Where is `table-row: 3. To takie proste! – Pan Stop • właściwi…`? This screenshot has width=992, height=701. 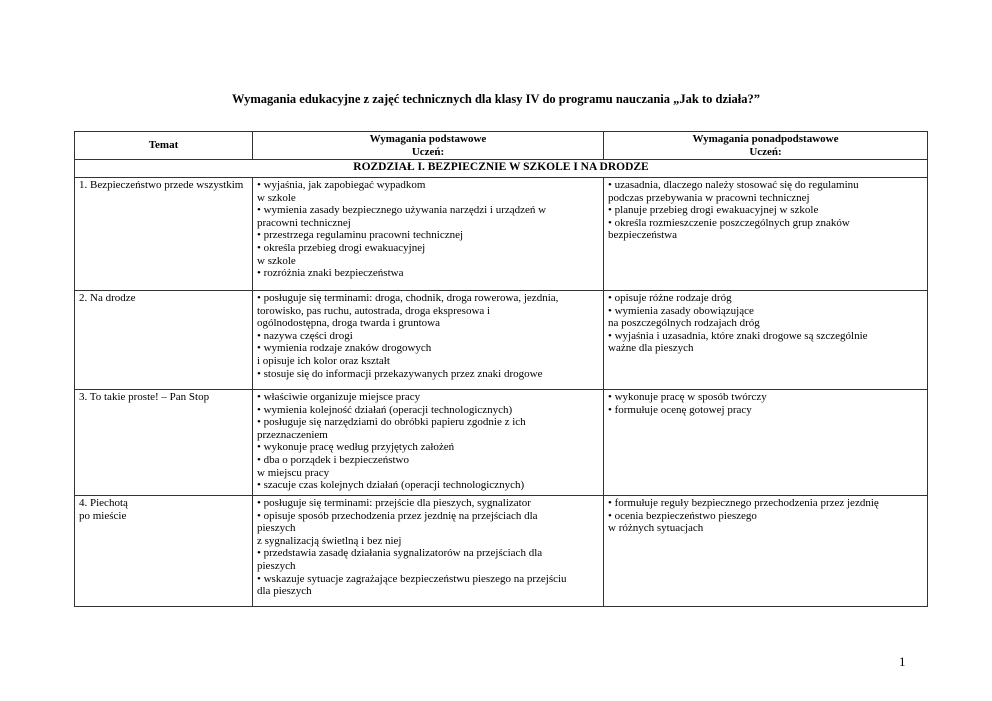 table-row: 3. To takie proste! – Pan Stop • właściwi… is located at coordinates (501, 442).